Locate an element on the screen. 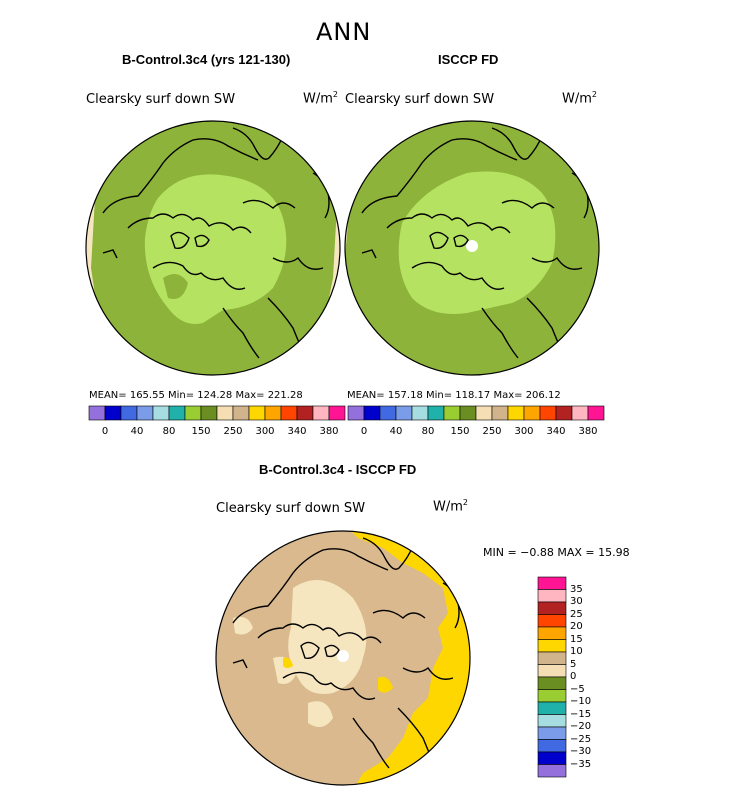 The width and height of the screenshot is (733, 789). figure-title: ANN is located at coordinates (344, 32).